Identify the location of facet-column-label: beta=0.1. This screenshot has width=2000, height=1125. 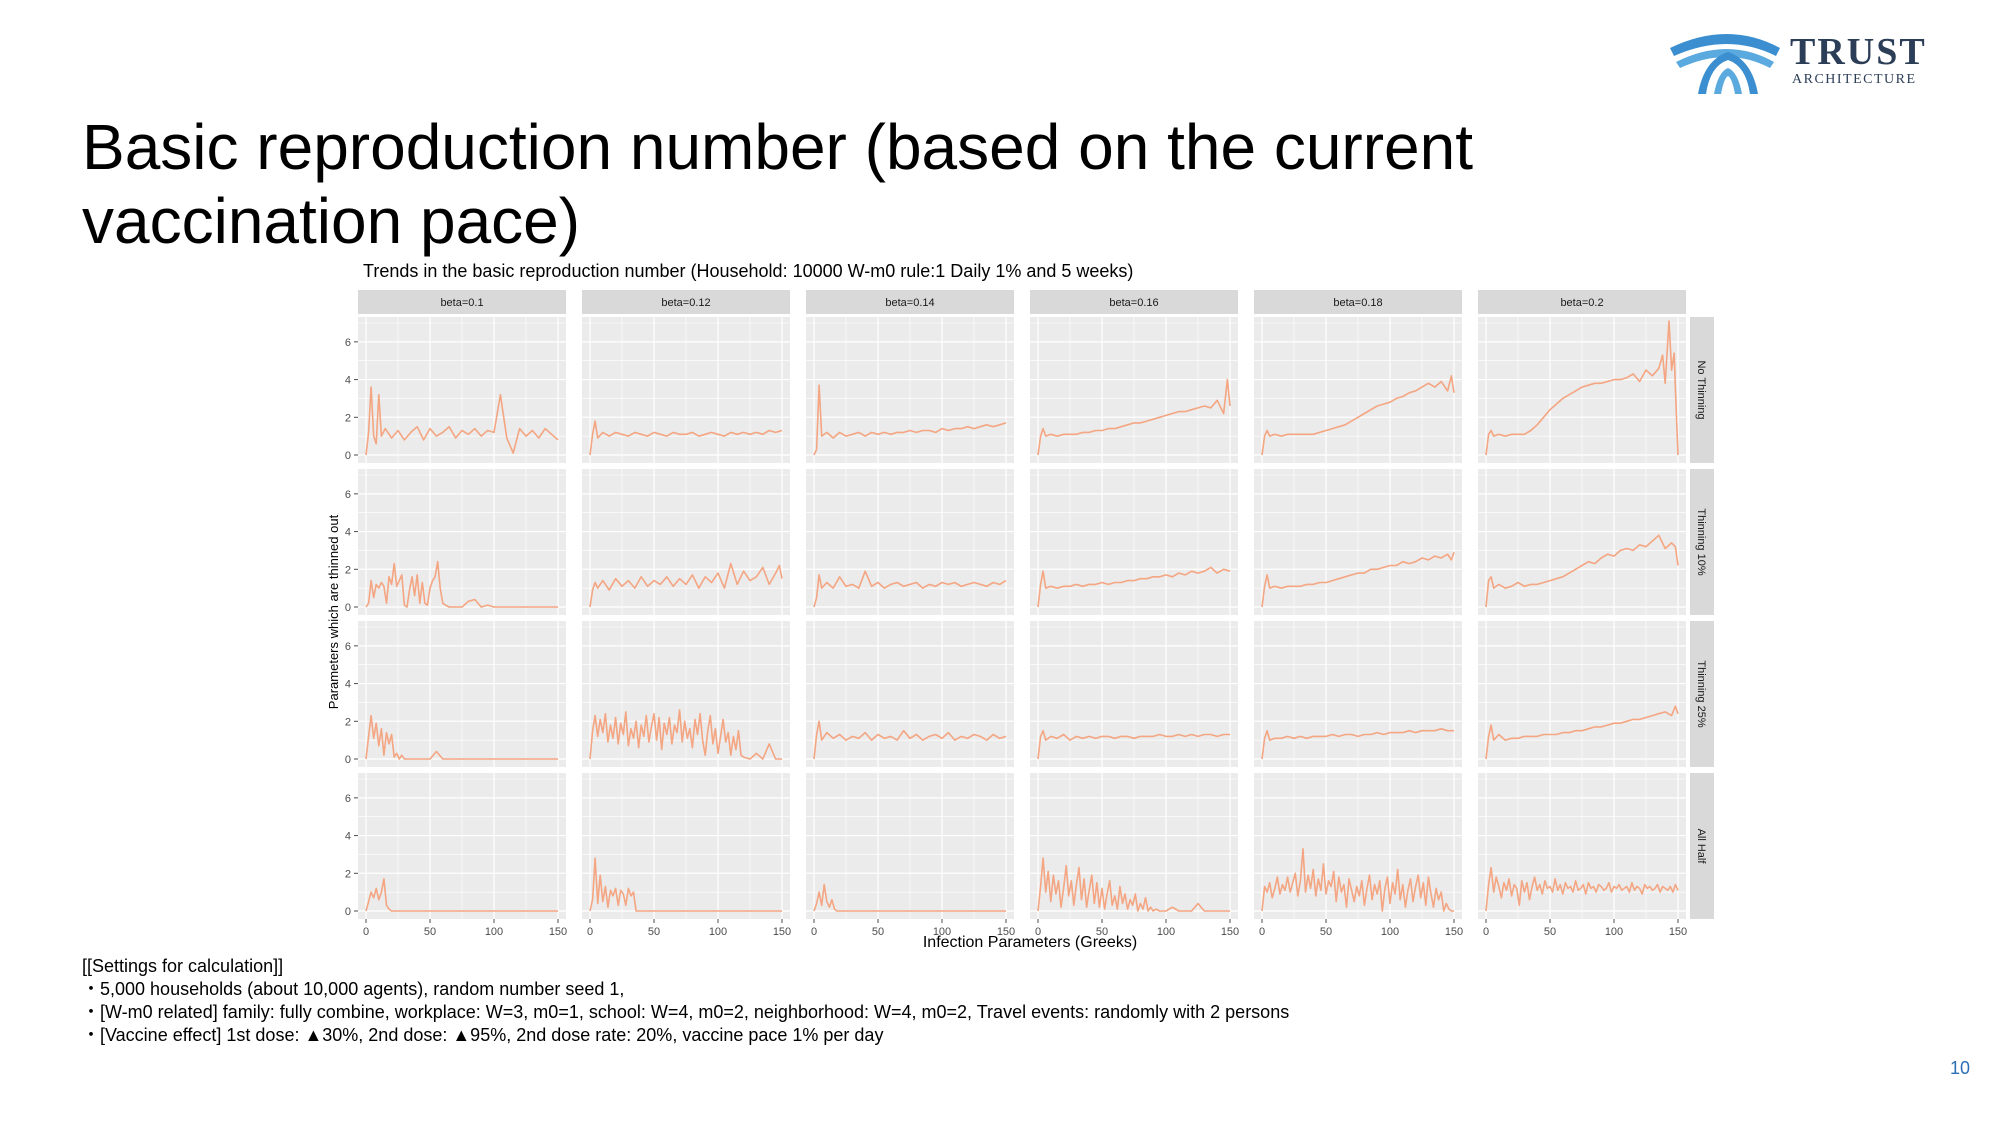
(461, 303).